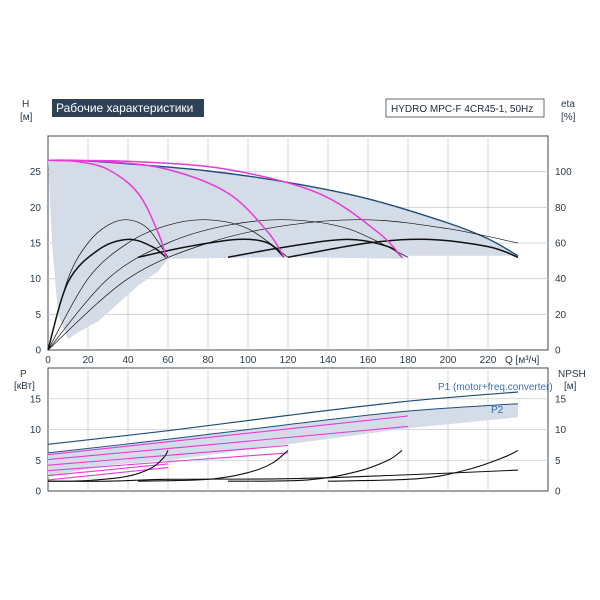 The image size is (600, 600). Describe the element at coordinates (36, 208) in the screenshot. I see `h-tick-label: 20` at that location.